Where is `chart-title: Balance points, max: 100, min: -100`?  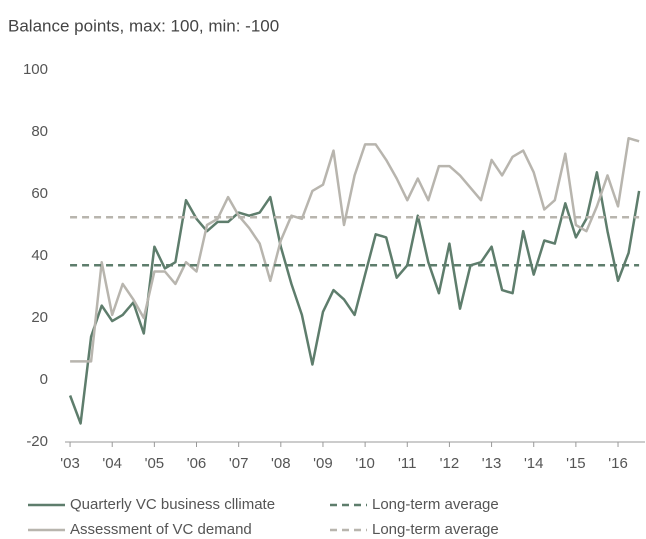
chart-title: Balance points, max: 100, min: -100 is located at coordinates (143, 25).